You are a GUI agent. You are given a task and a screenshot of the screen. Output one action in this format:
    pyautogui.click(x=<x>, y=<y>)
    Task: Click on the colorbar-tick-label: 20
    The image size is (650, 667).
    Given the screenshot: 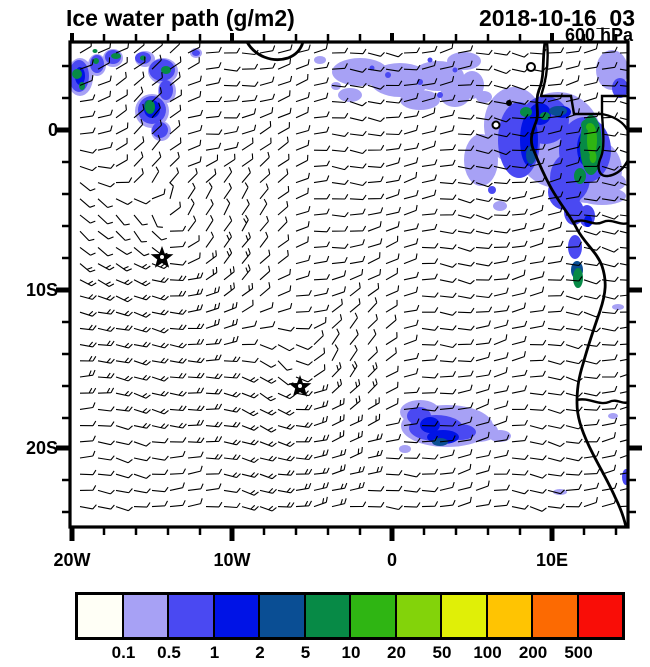 What is the action you would take?
    pyautogui.click(x=396, y=652)
    